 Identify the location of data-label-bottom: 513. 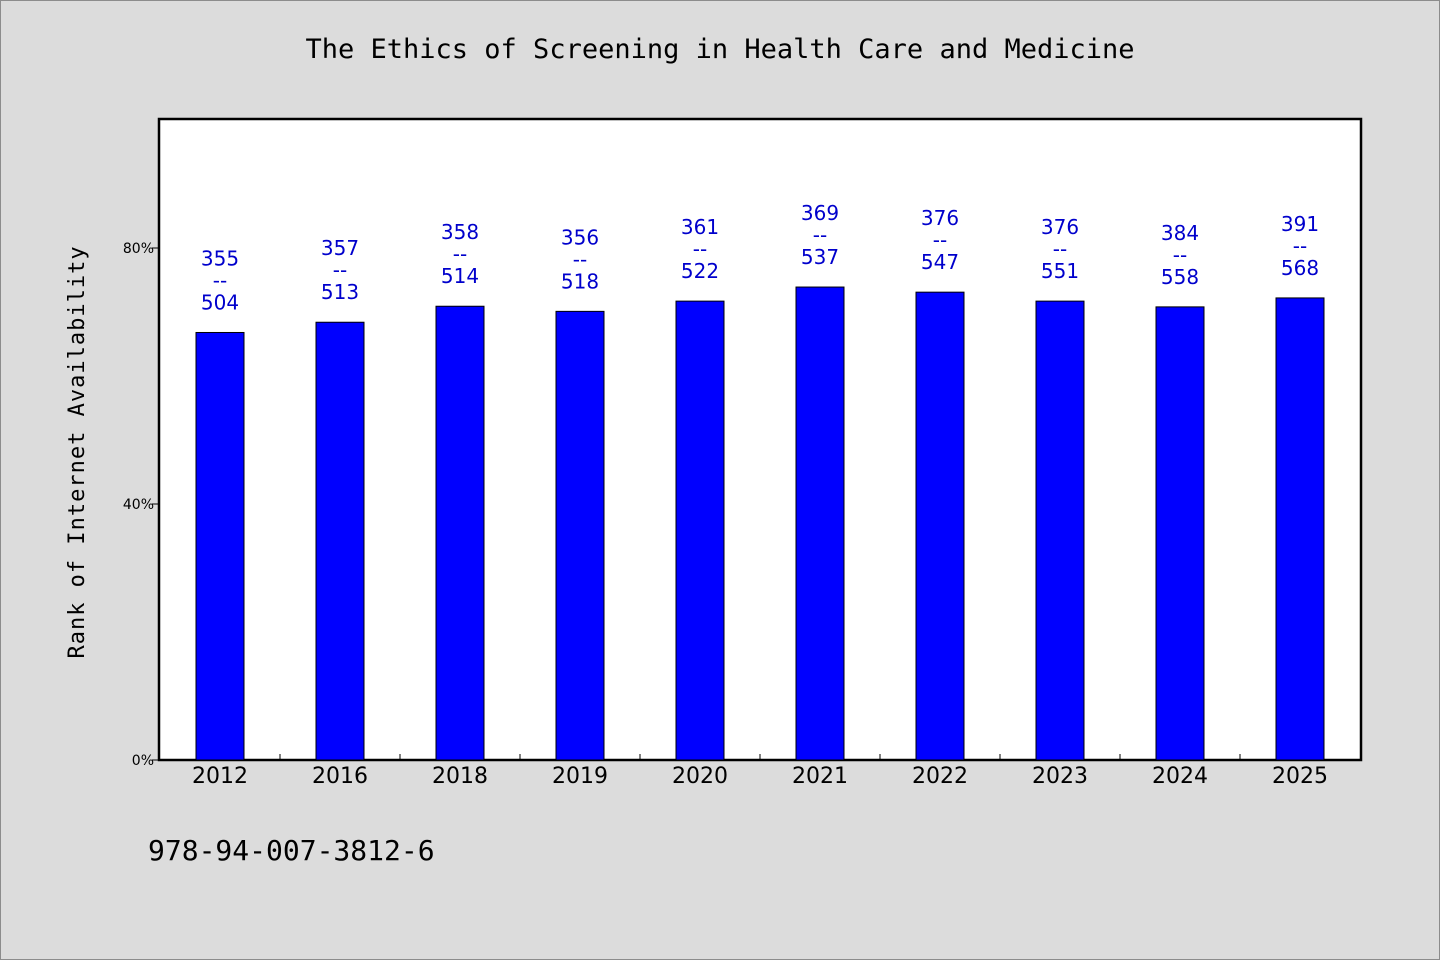
(340, 292).